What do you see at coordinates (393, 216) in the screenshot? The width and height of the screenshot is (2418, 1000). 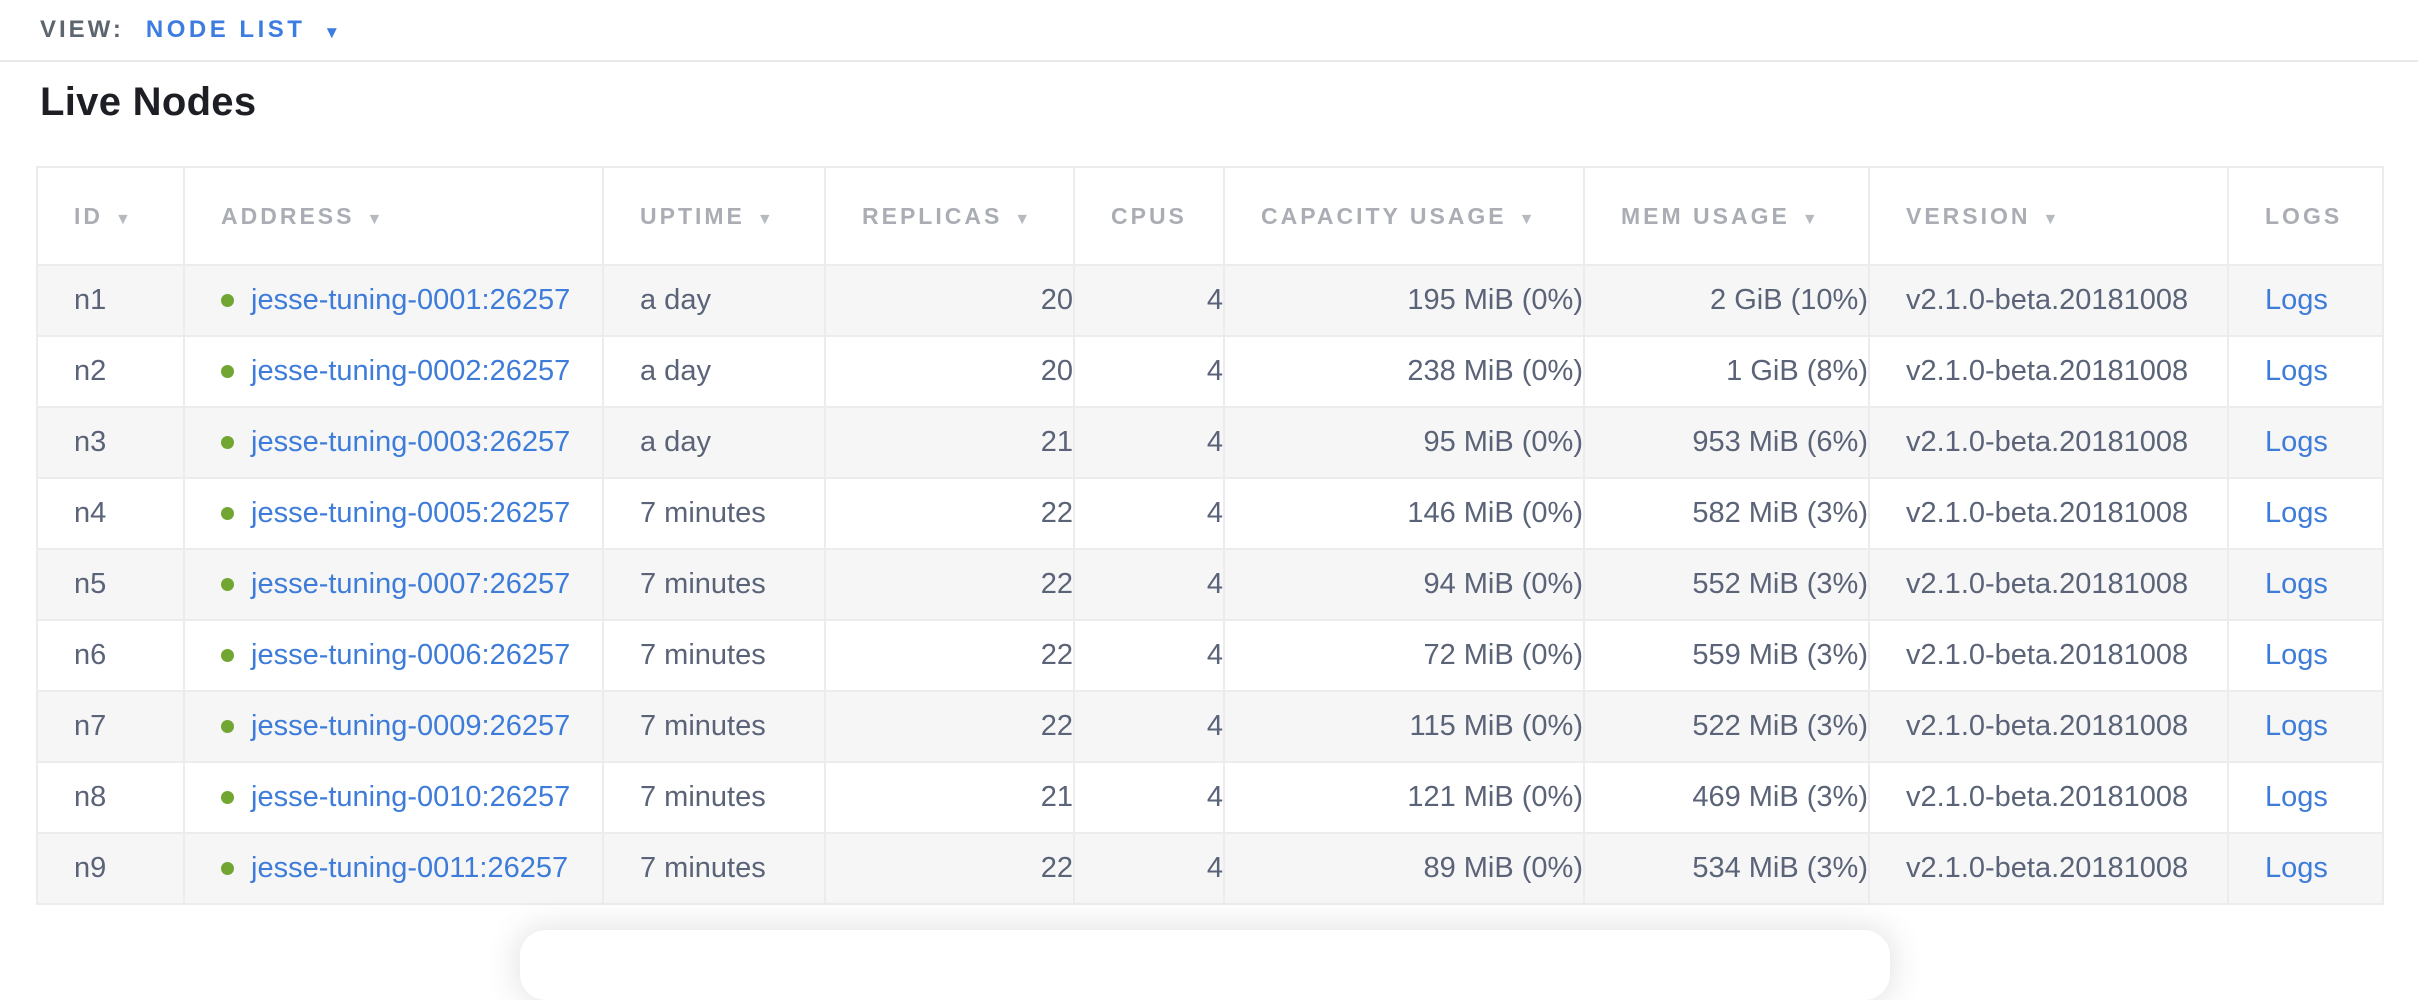 I see `column-header-address: ADDRESS ▼` at bounding box center [393, 216].